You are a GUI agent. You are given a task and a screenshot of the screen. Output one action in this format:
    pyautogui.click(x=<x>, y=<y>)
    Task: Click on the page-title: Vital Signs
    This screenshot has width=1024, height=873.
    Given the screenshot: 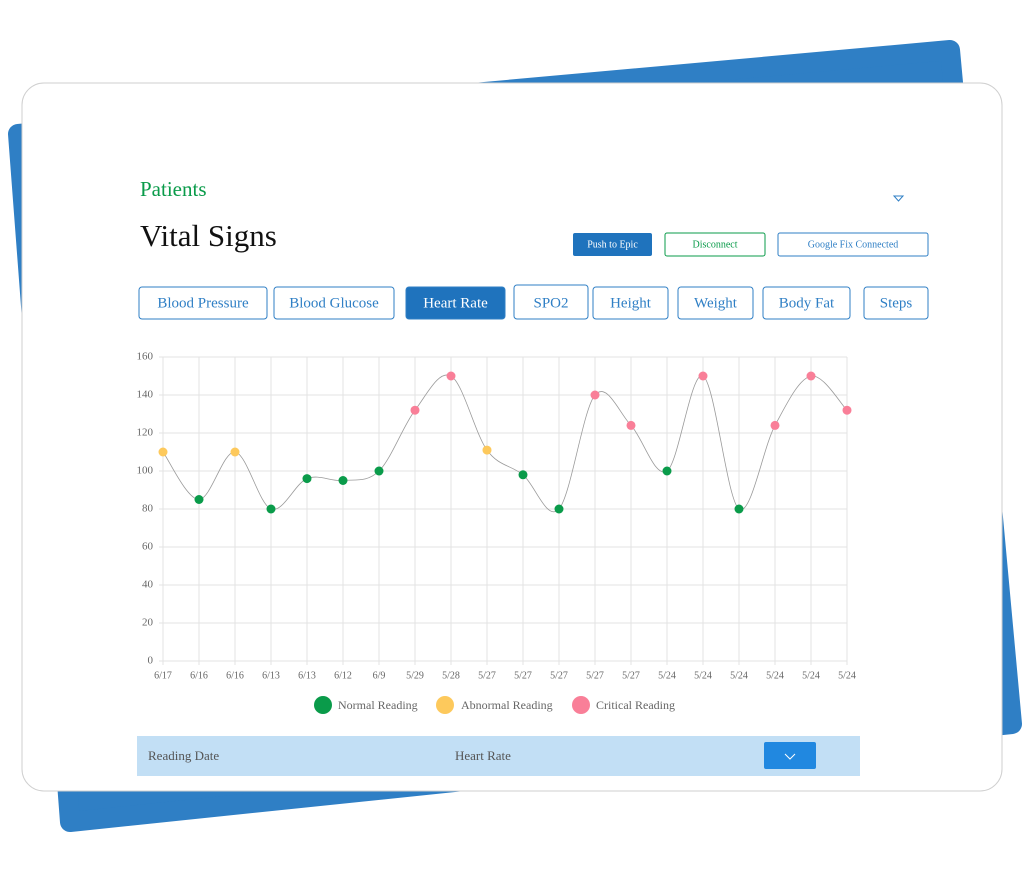 What is the action you would take?
    pyautogui.click(x=208, y=235)
    